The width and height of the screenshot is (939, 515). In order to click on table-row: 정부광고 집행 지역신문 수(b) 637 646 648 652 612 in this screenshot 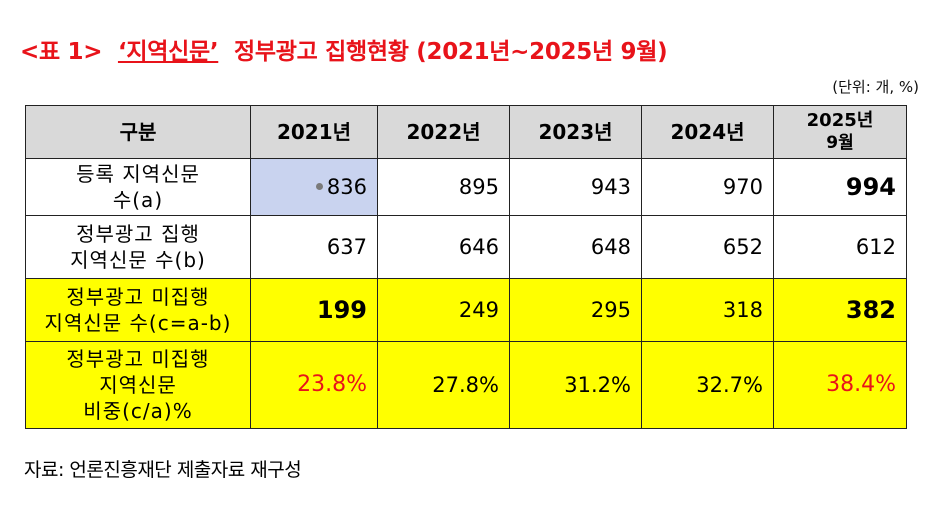, I will do `click(466, 247)`.